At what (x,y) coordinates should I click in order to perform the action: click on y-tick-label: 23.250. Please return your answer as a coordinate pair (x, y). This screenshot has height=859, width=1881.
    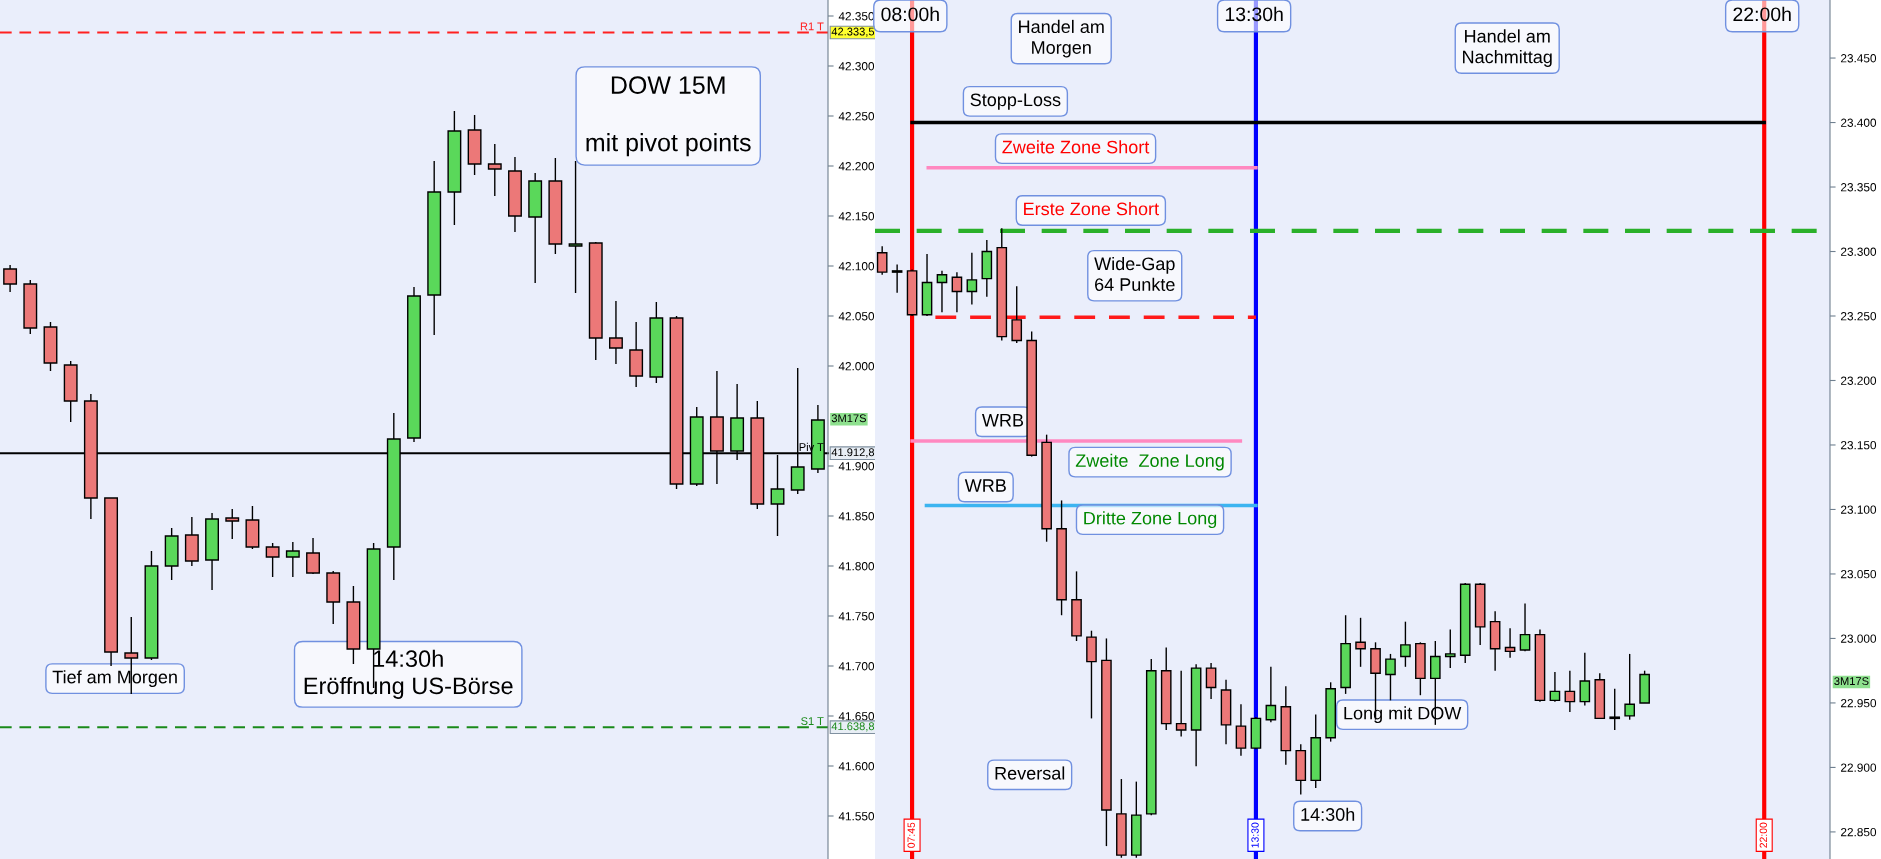
    Looking at the image, I should click on (1859, 316).